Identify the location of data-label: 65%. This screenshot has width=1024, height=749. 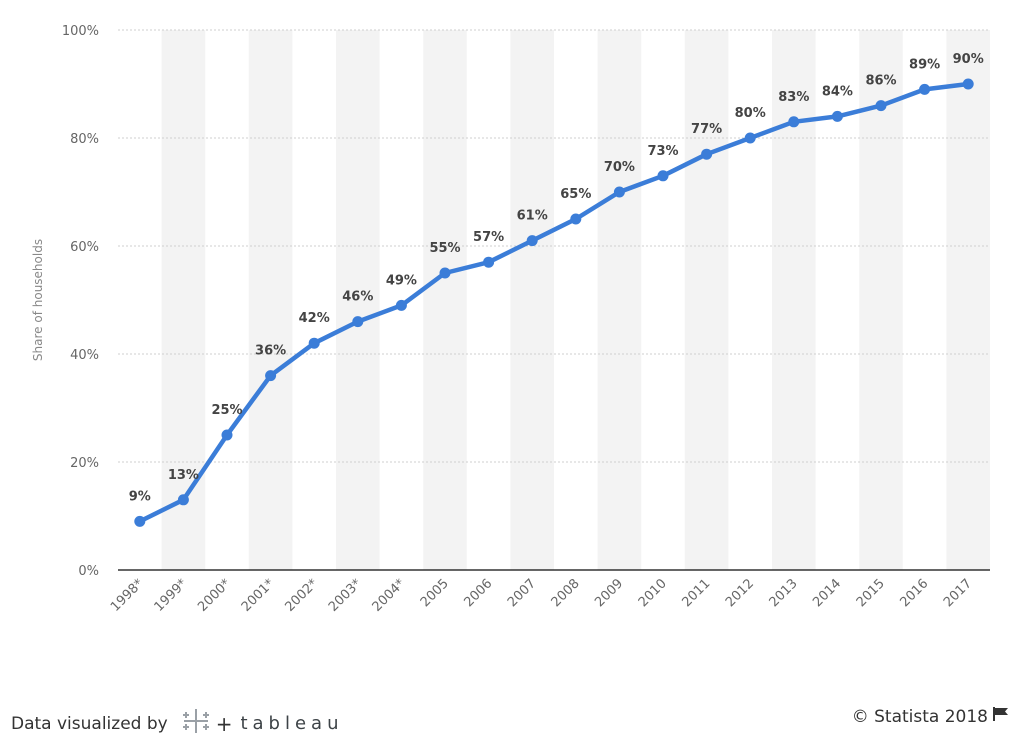
(575, 194).